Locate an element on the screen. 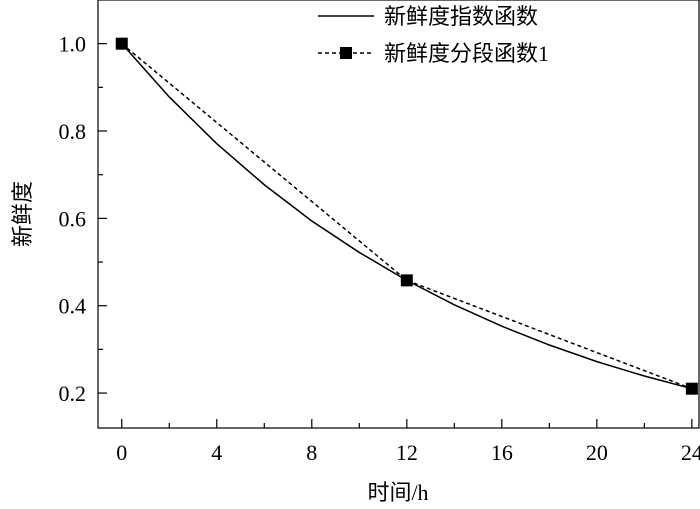 The height and width of the screenshot is (509, 700). x-tick-label: 4 is located at coordinates (216, 452).